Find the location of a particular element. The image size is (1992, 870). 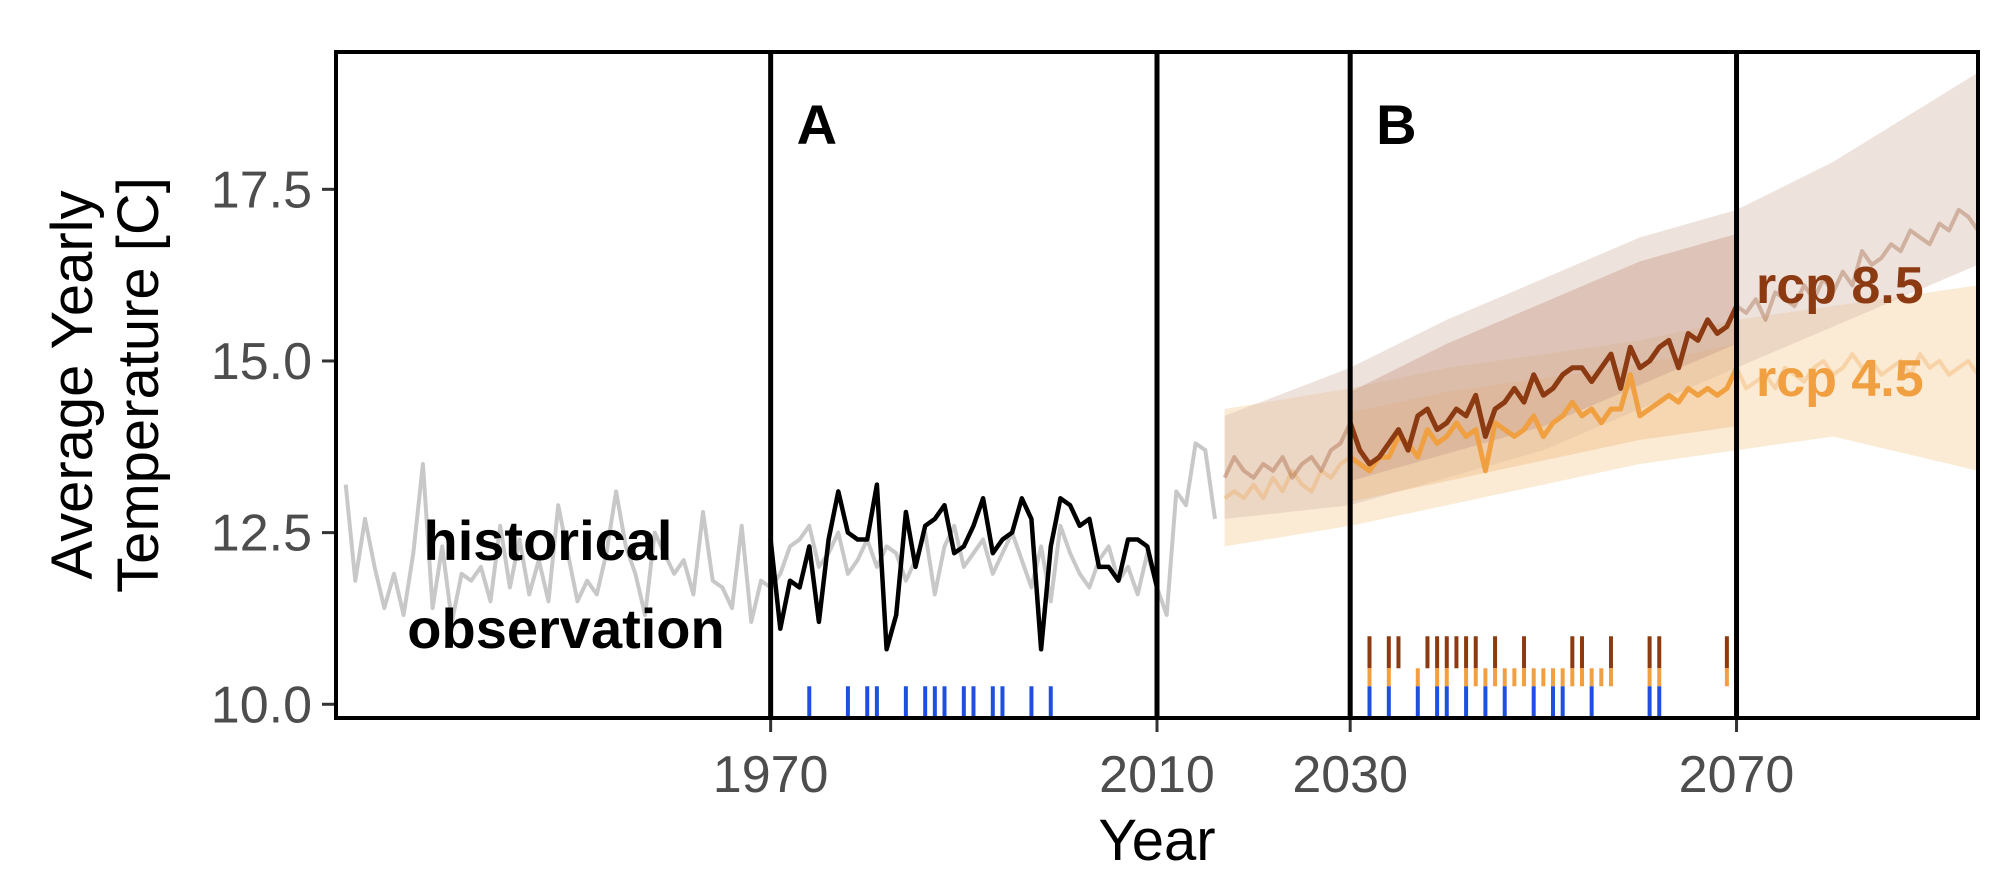

band-inner-rcp45 is located at coordinates (1543, 422).